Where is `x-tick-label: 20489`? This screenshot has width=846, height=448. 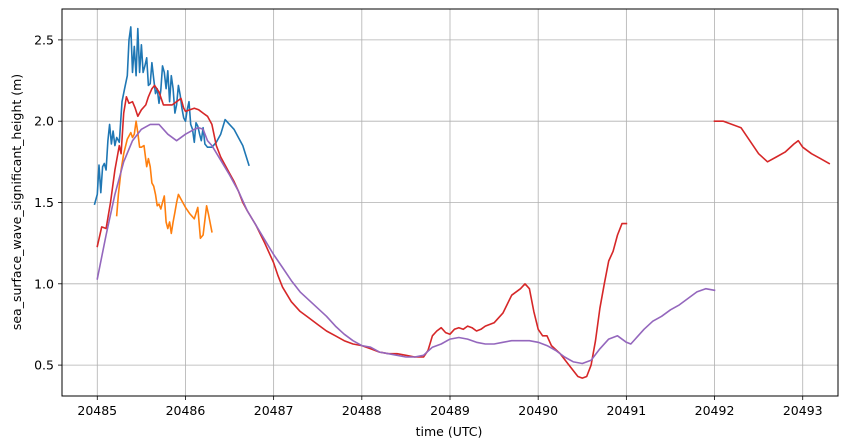
x-tick-label: 20489 is located at coordinates (450, 410).